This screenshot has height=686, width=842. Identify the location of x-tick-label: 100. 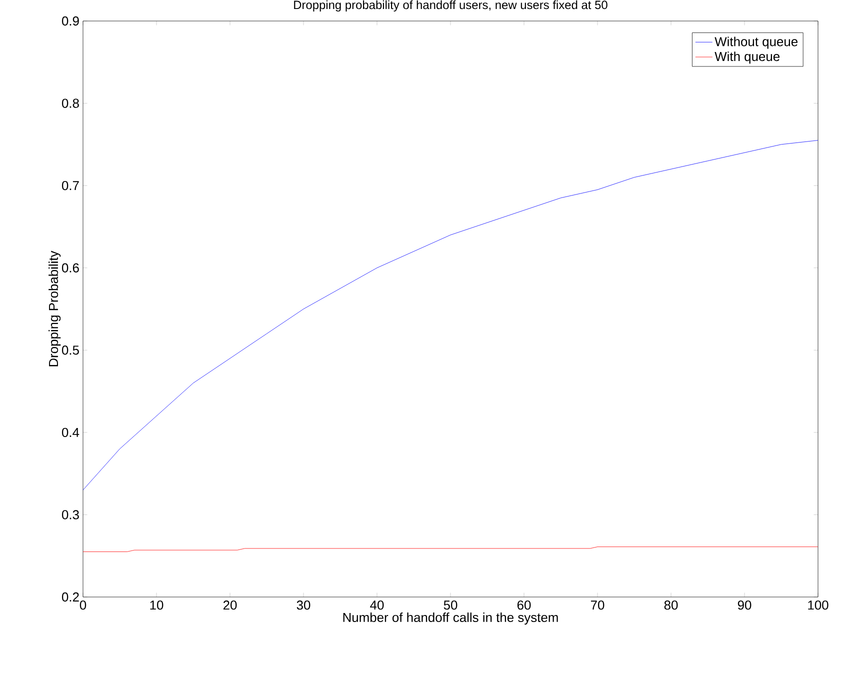
(818, 605).